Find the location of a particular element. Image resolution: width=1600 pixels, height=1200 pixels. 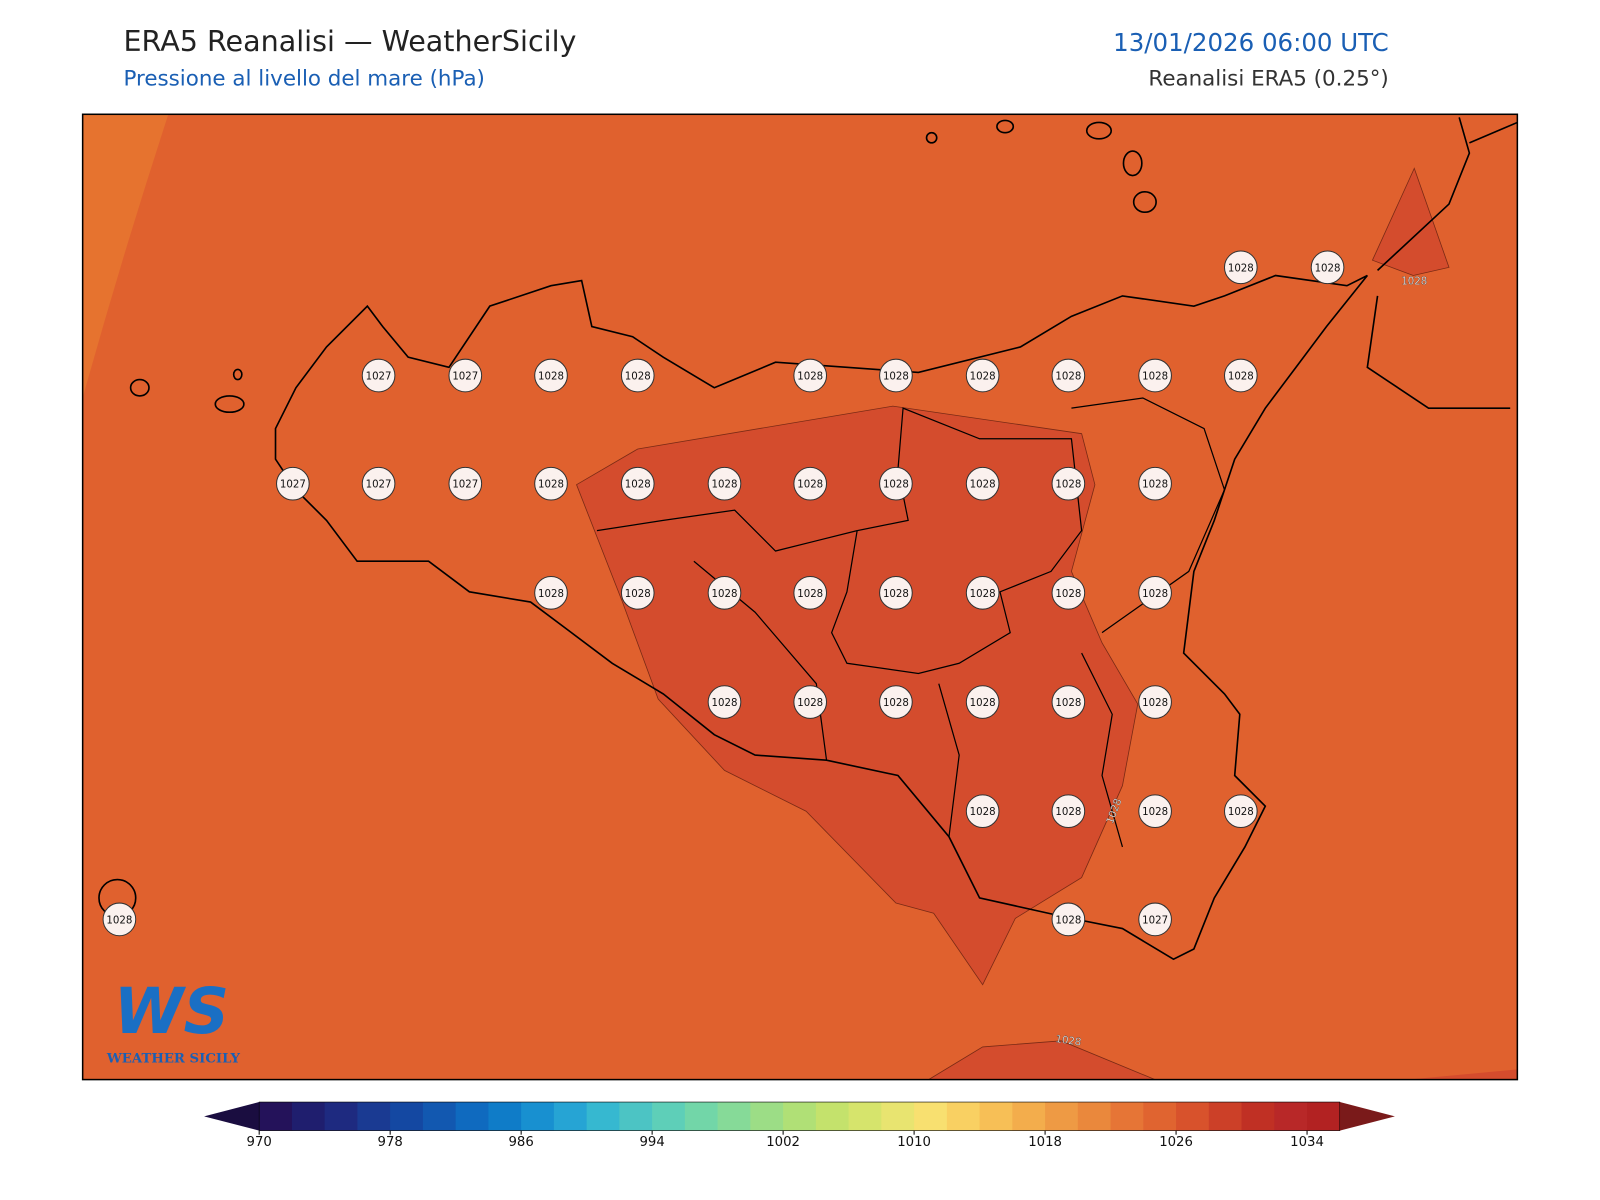

colorbar-tick-label: 994 is located at coordinates (651, 1142).